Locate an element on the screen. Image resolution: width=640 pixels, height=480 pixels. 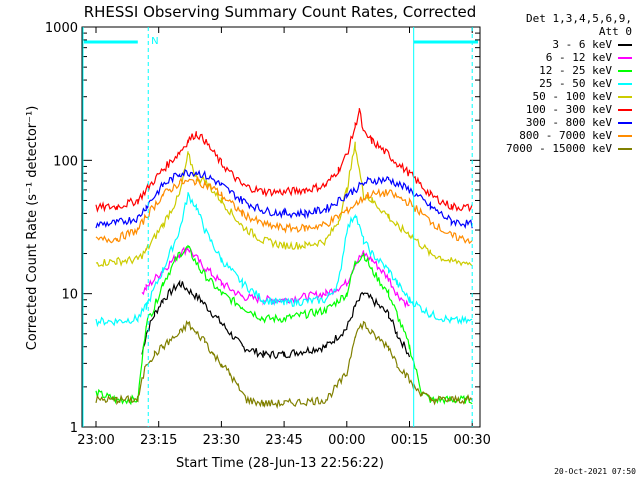
marker-label: N is located at coordinates (154, 41).